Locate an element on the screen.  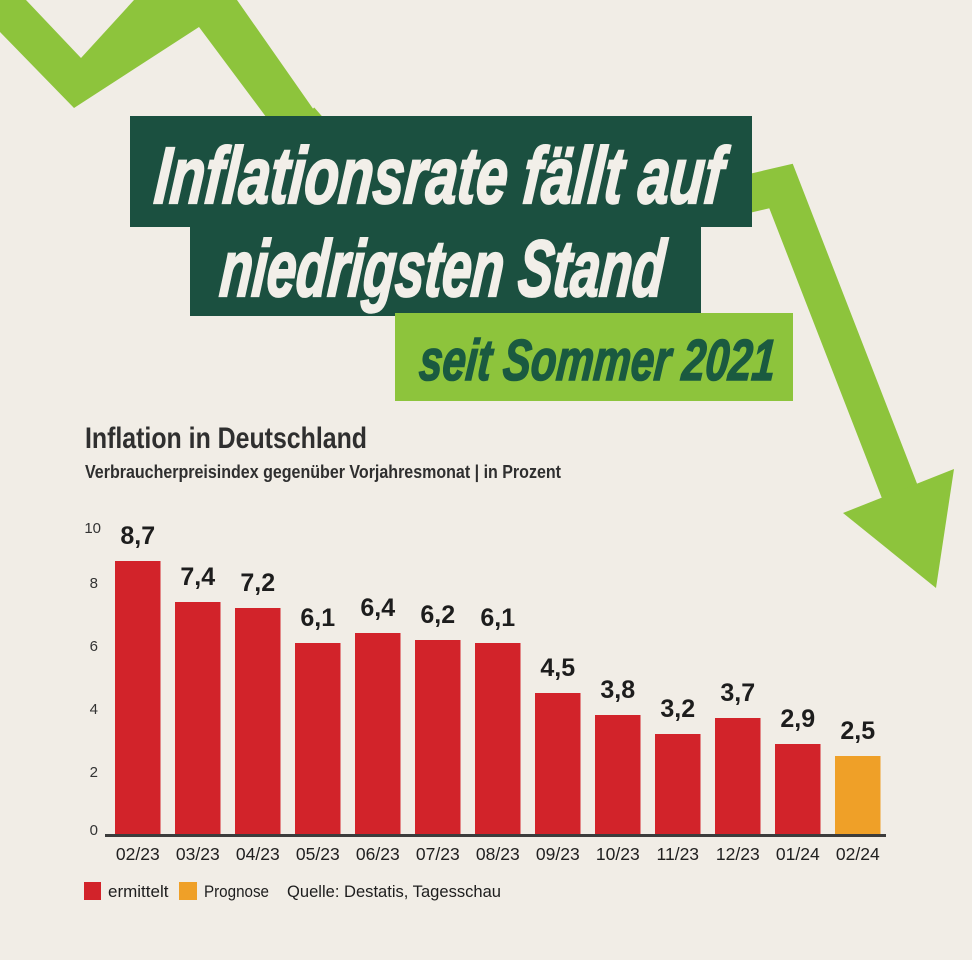
svg-text: 07/23 is located at coordinates (438, 854).